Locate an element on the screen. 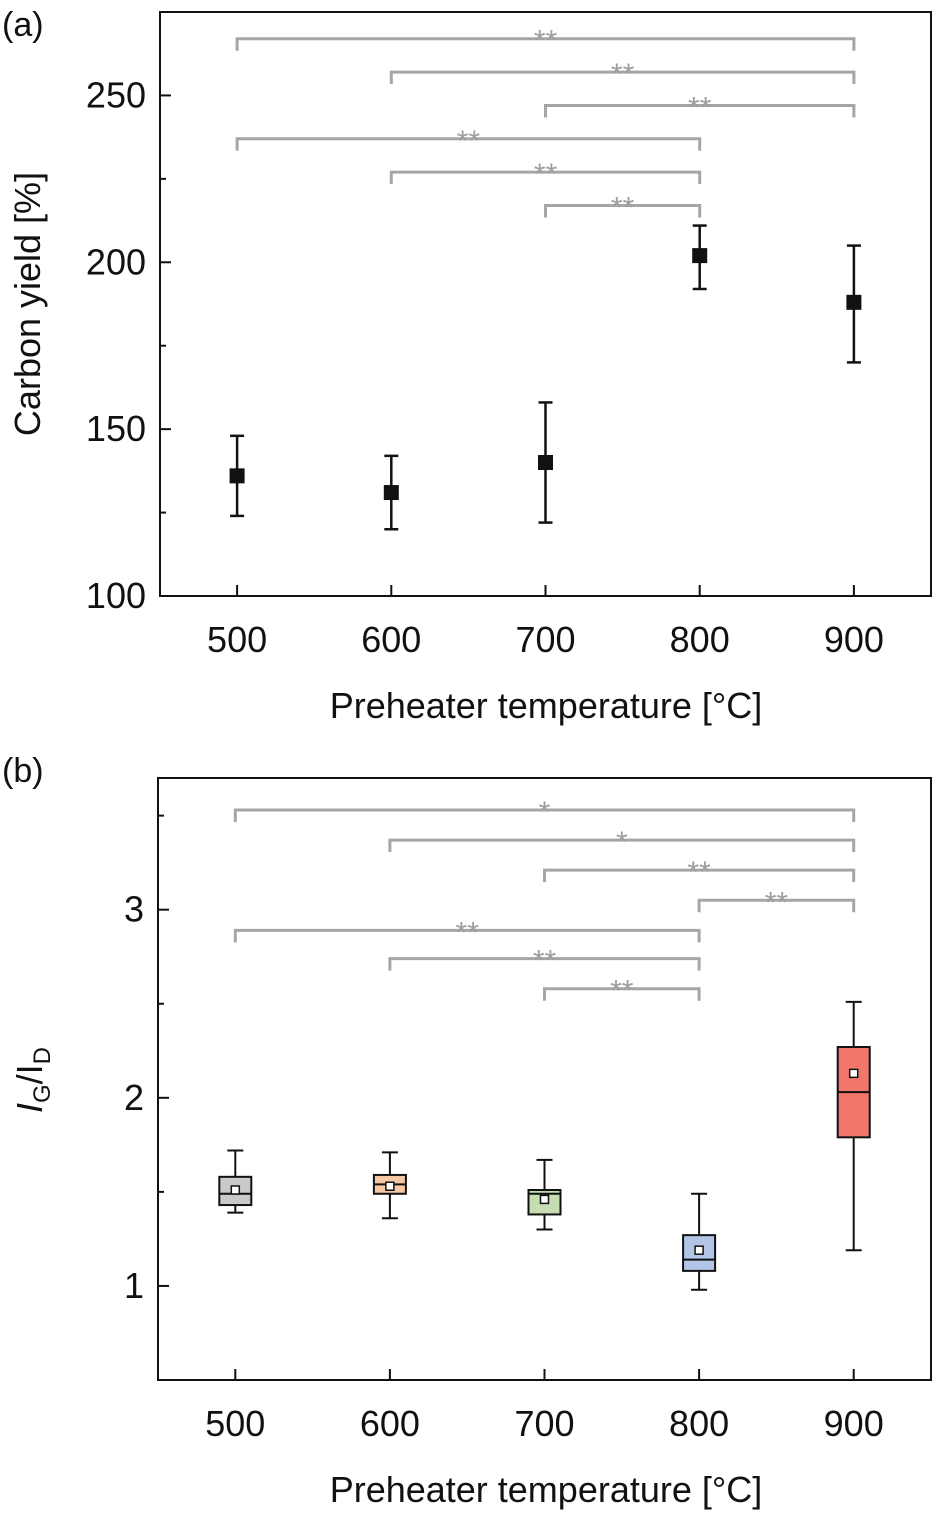 The height and width of the screenshot is (1518, 940). box-iqr is located at coordinates (699, 1253).